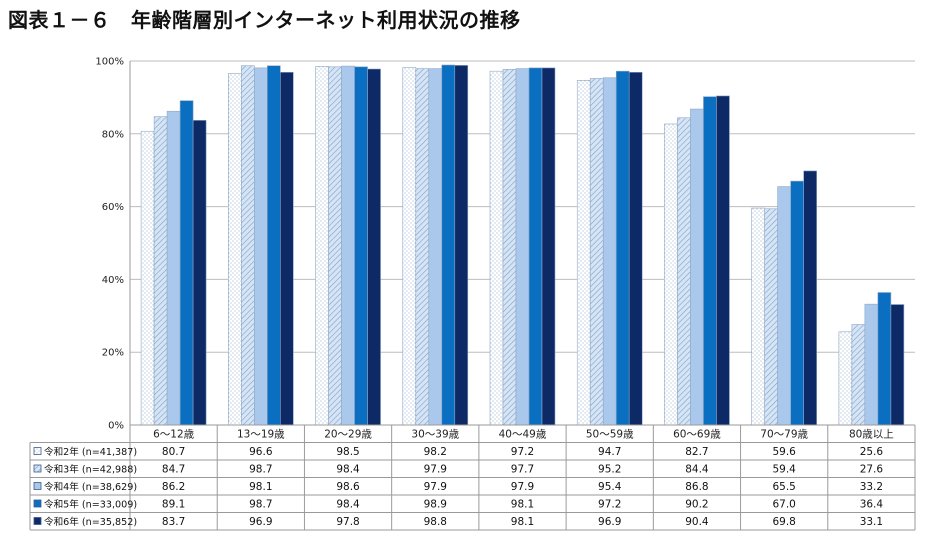  What do you see at coordinates (90, 470) in the screenshot?
I see `legend-label: 令和3年 (n=42,988)` at bounding box center [90, 470].